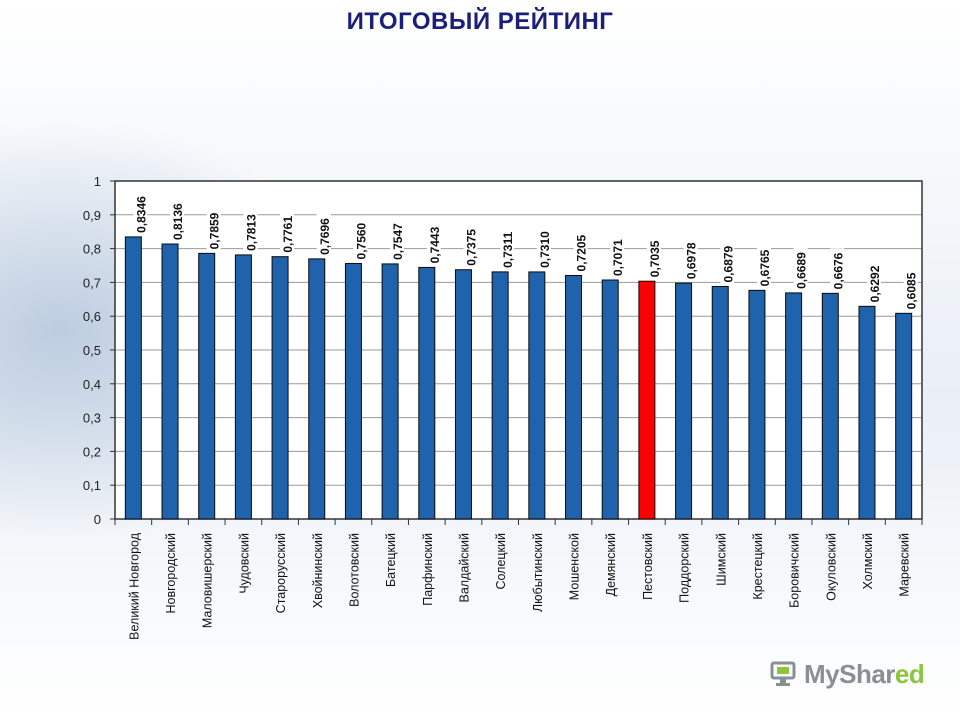 The image size is (960, 720). What do you see at coordinates (648, 566) in the screenshot?
I see `x-tick-label: Пестовский` at bounding box center [648, 566].